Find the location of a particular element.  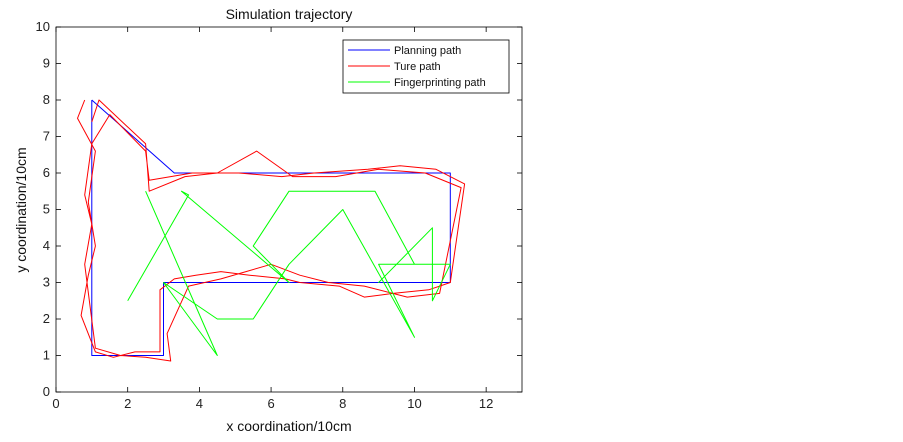

x-tick-label: 2 is located at coordinates (127, 403).